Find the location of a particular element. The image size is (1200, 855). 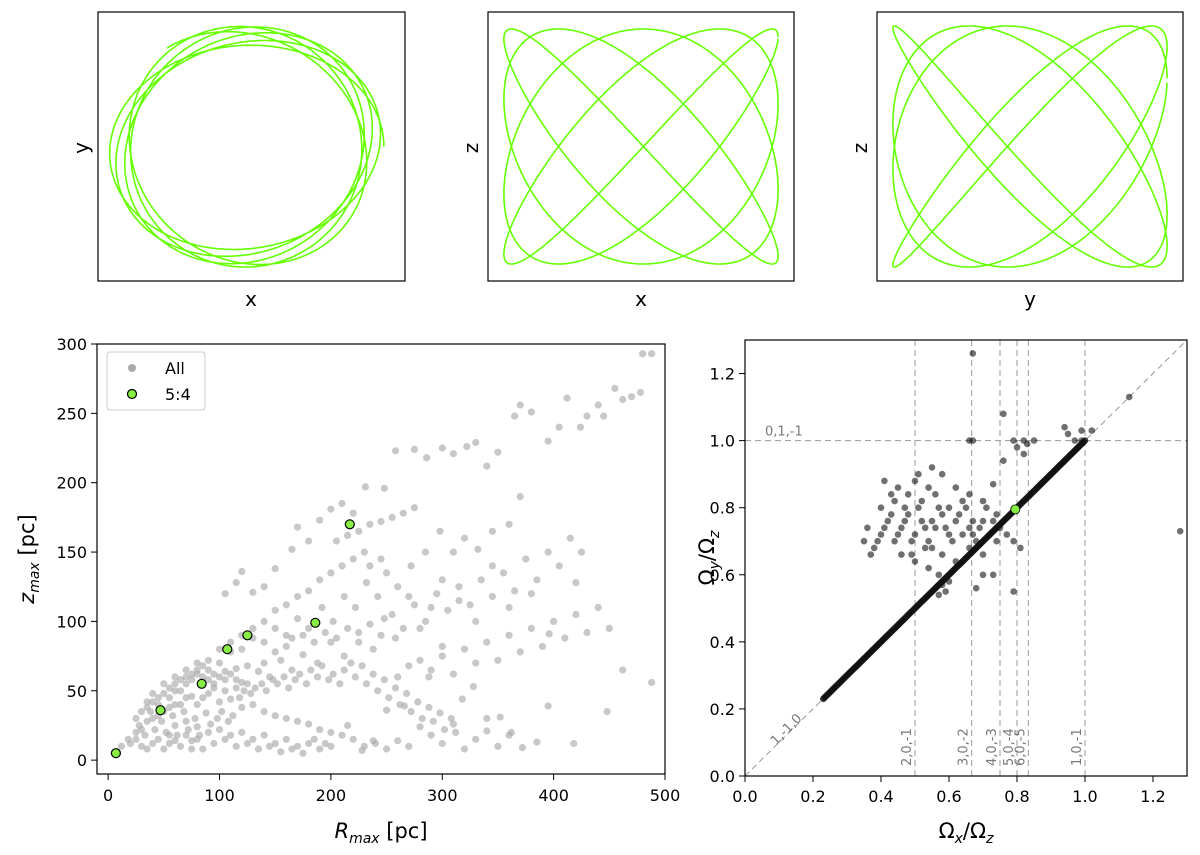

x-tick-label: 500 is located at coordinates (665, 795).